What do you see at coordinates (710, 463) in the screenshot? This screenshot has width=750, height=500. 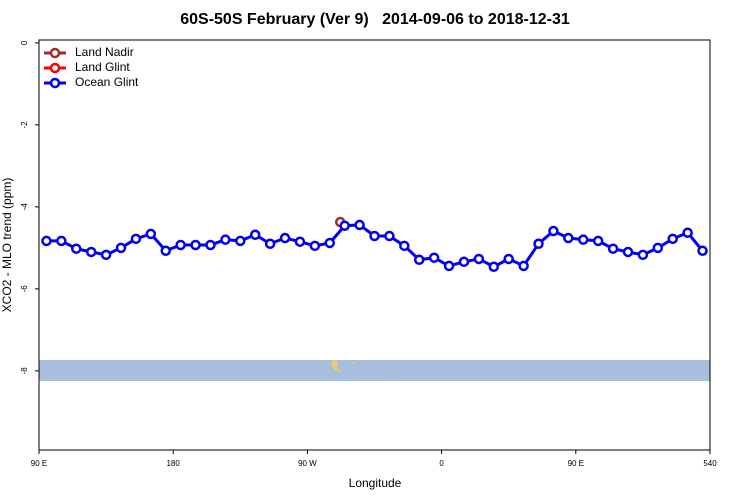 I see `x-tick-label: 540` at bounding box center [710, 463].